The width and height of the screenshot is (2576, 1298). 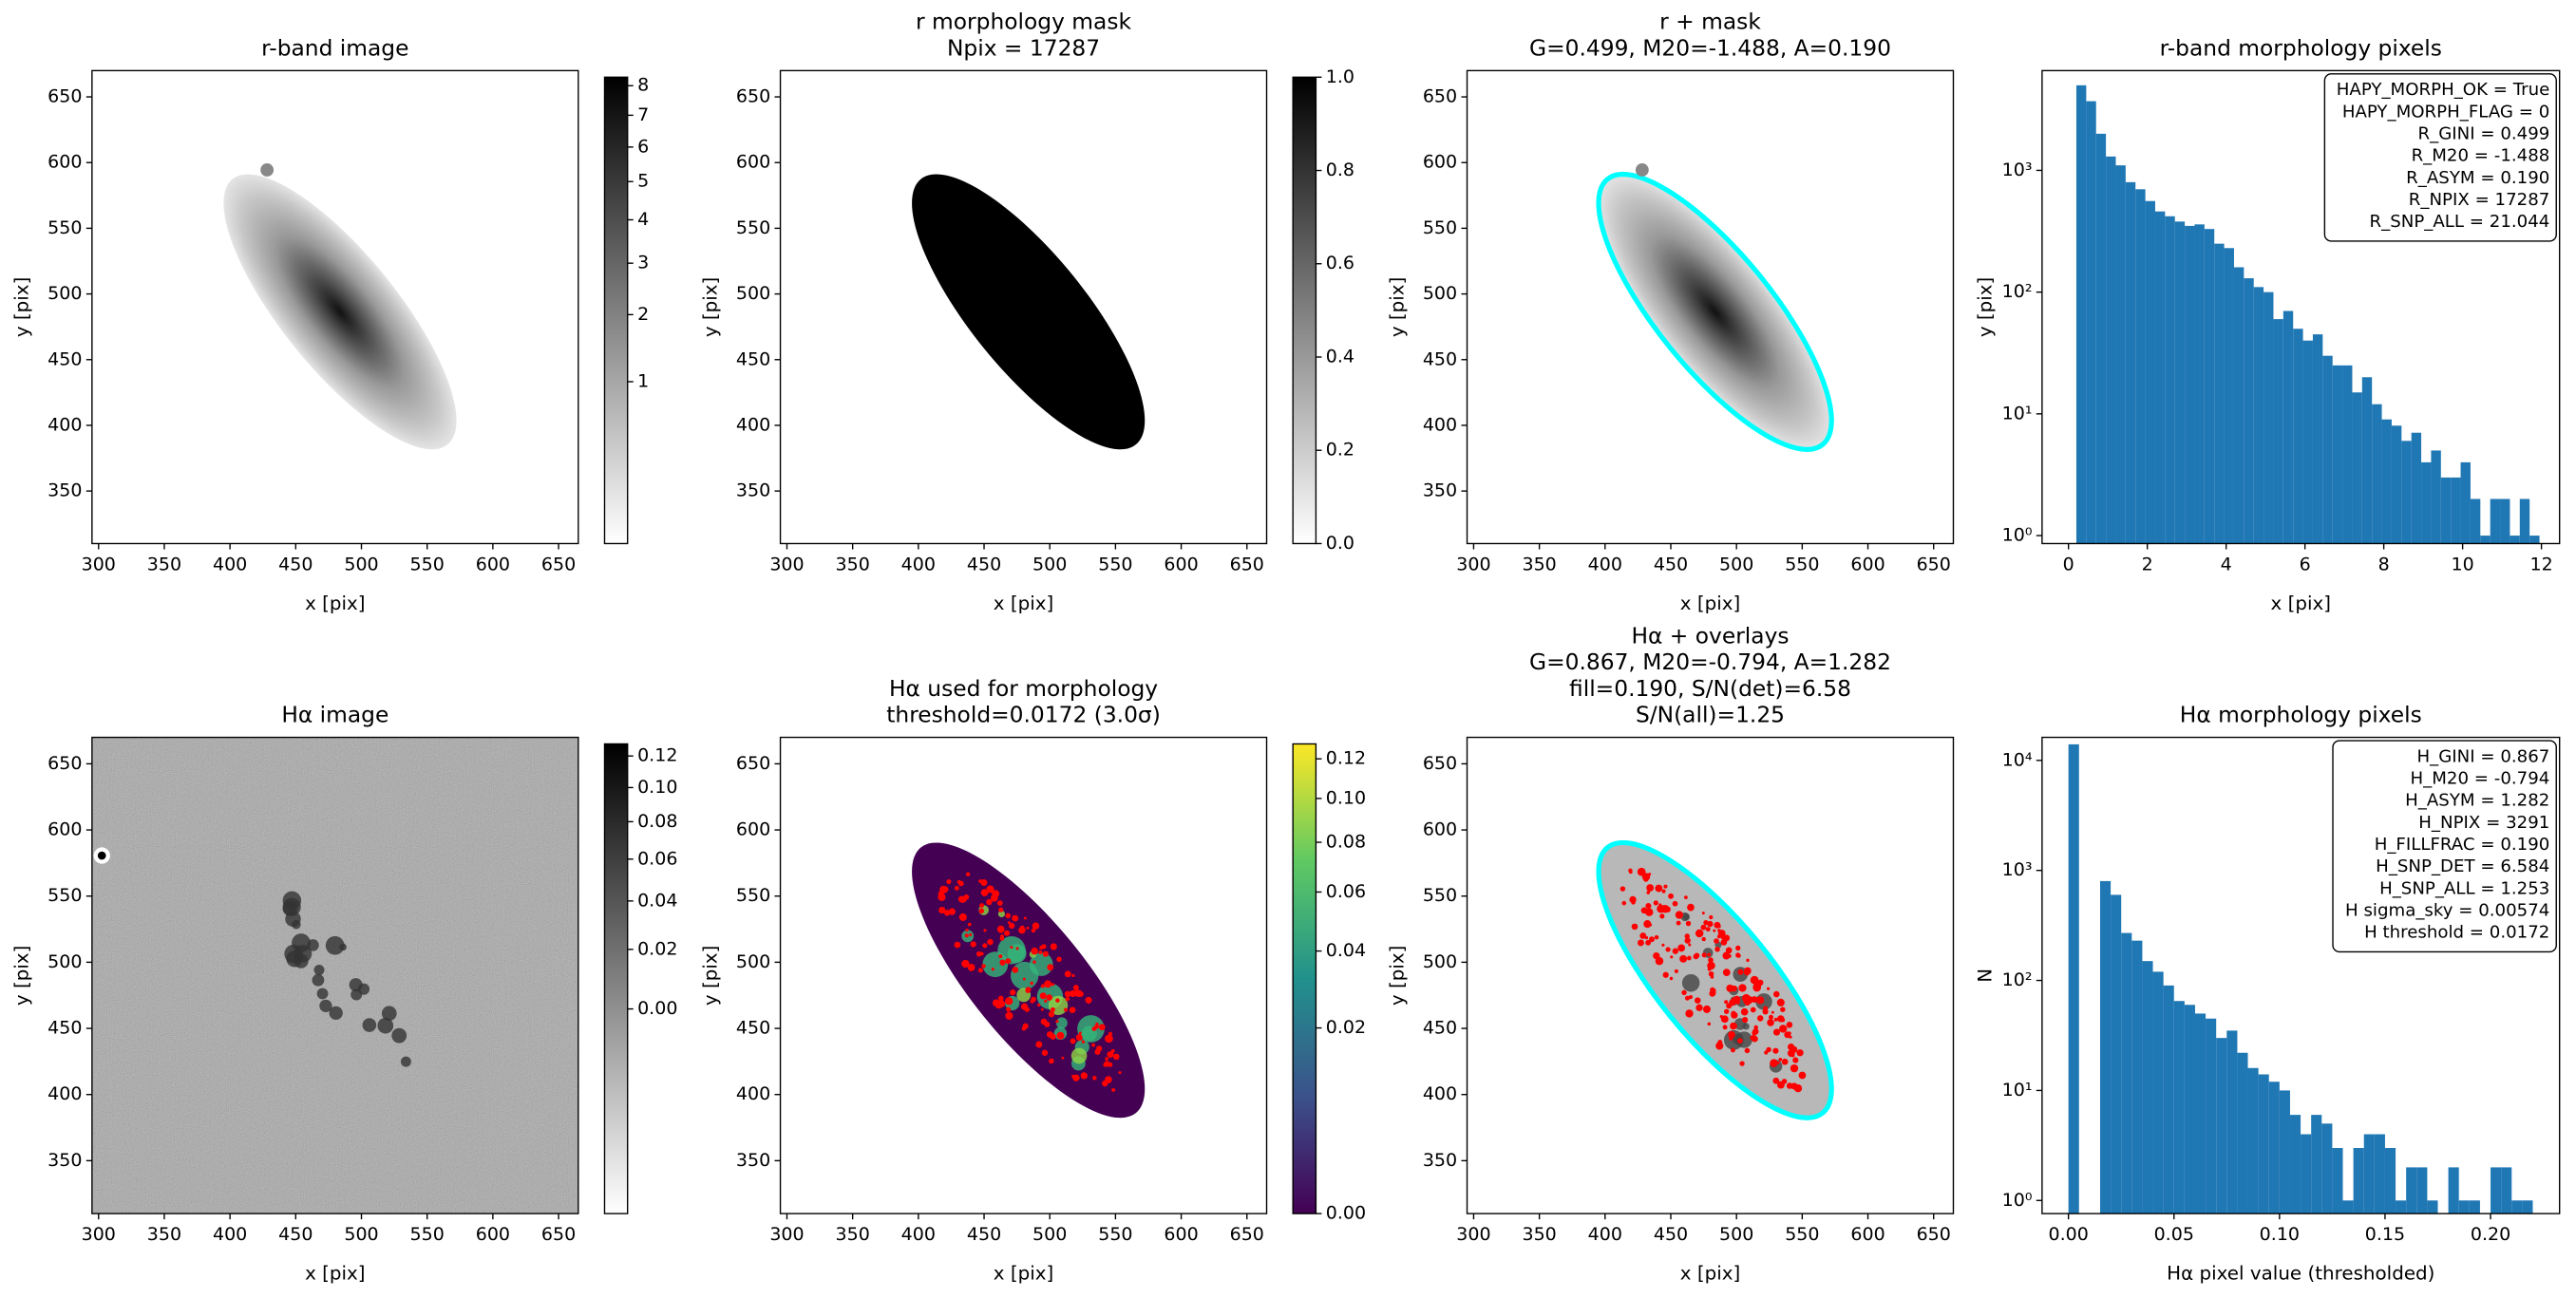 What do you see at coordinates (1023, 715) in the screenshot?
I see `panel-title: threshold=0.0172 (3.0σ)` at bounding box center [1023, 715].